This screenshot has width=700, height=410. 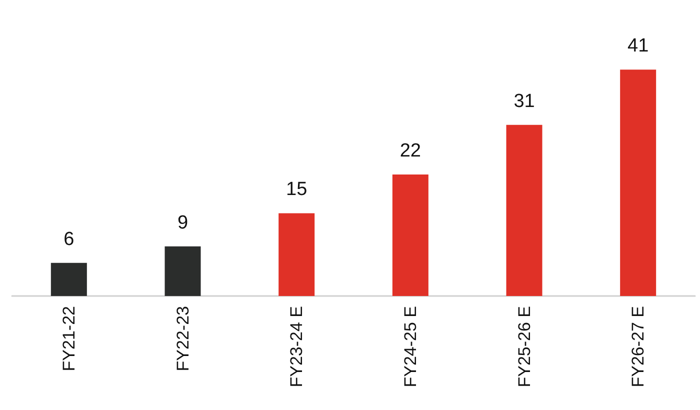 What do you see at coordinates (296, 347) in the screenshot?
I see `x-tick-label: FY23-24 E` at bounding box center [296, 347].